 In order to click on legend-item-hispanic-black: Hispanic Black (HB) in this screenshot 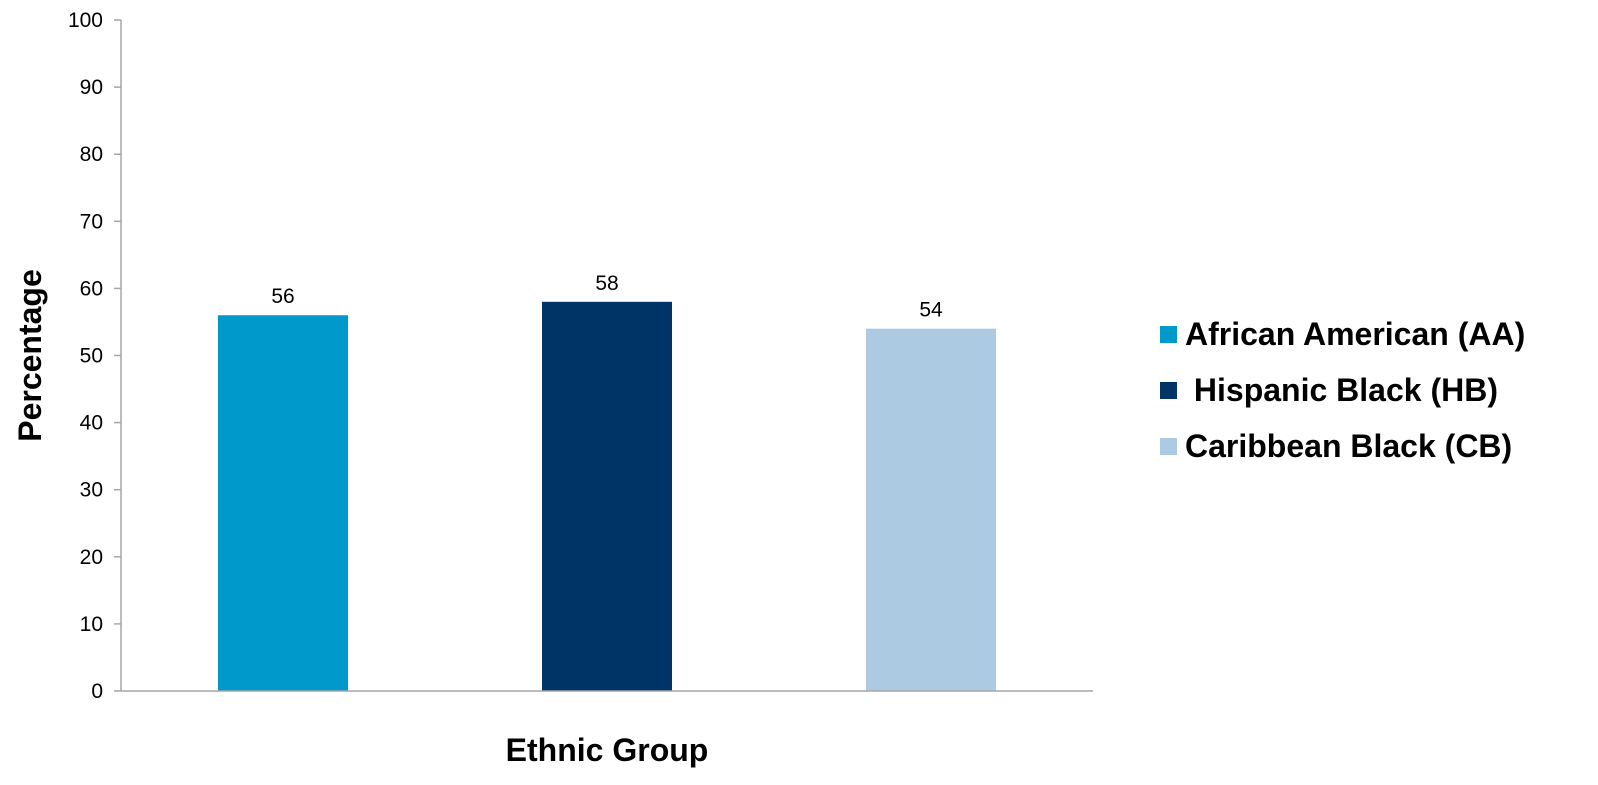, I will do `click(1370, 390)`.